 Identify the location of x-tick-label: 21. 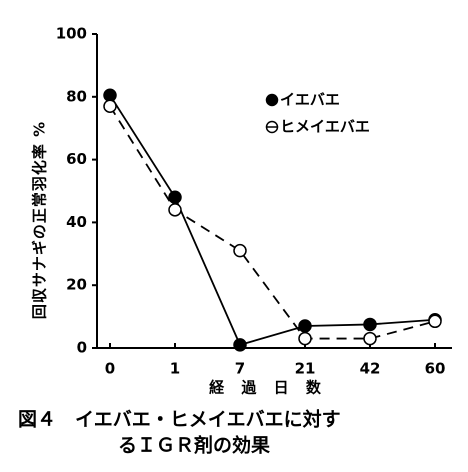
(305, 369).